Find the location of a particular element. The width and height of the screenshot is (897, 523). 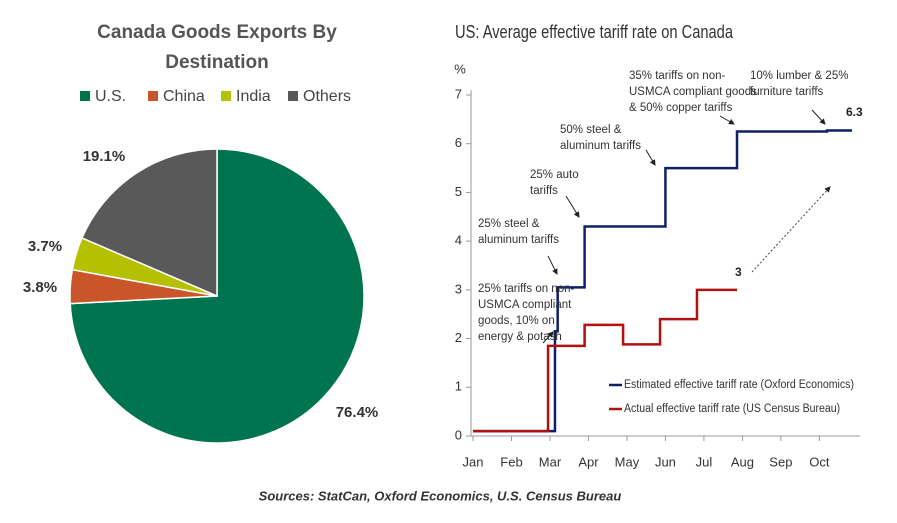

x-tick-label: Oct is located at coordinates (819, 461).